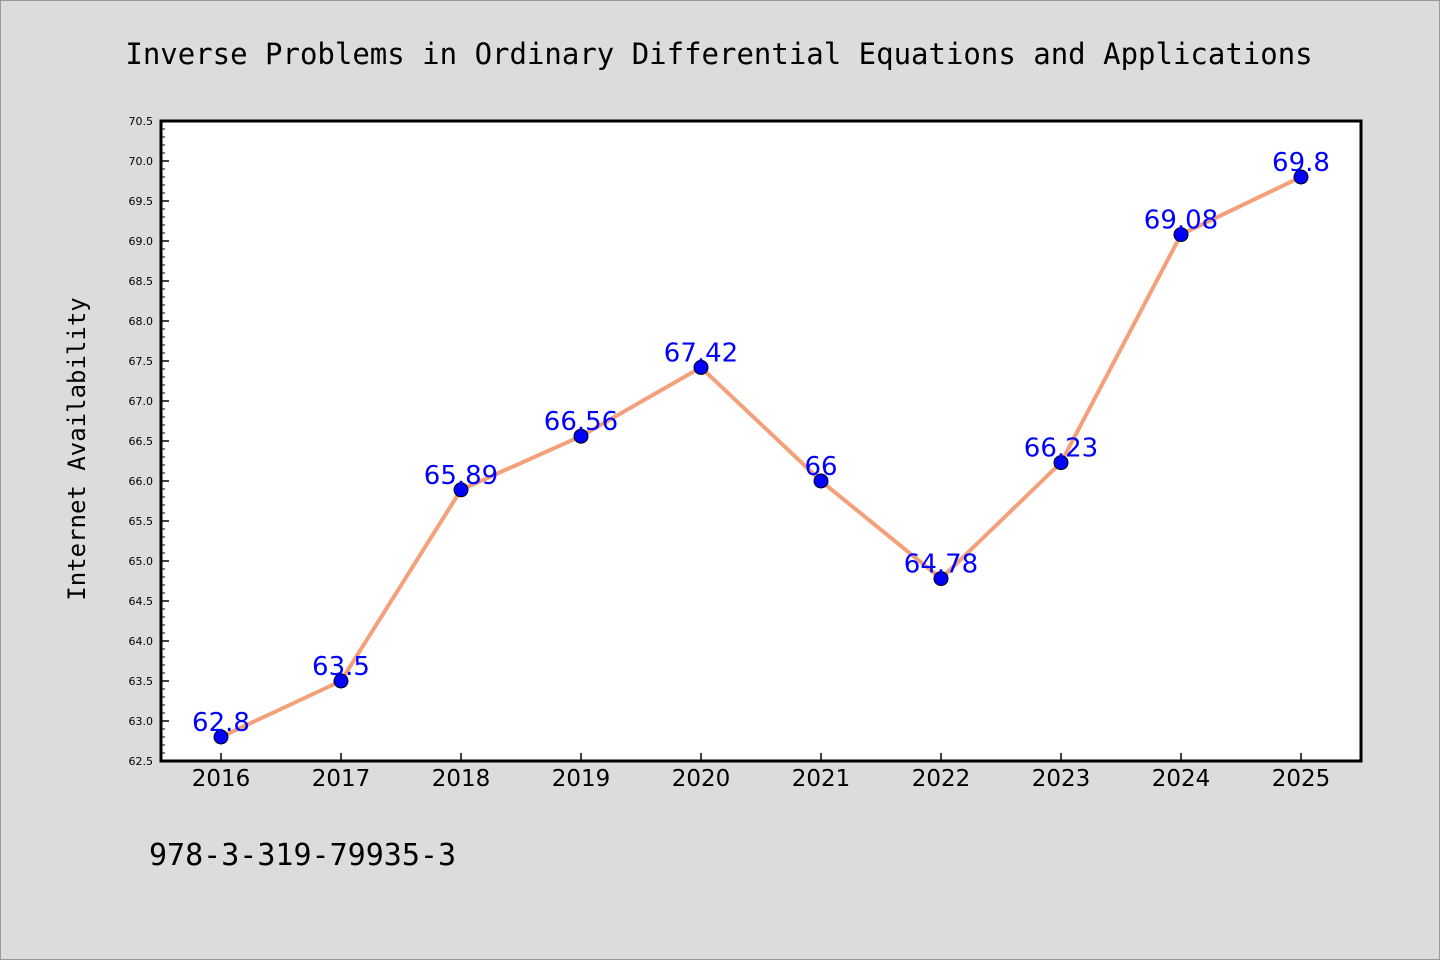  I want to click on y-tick-label: 65.5, so click(141, 521).